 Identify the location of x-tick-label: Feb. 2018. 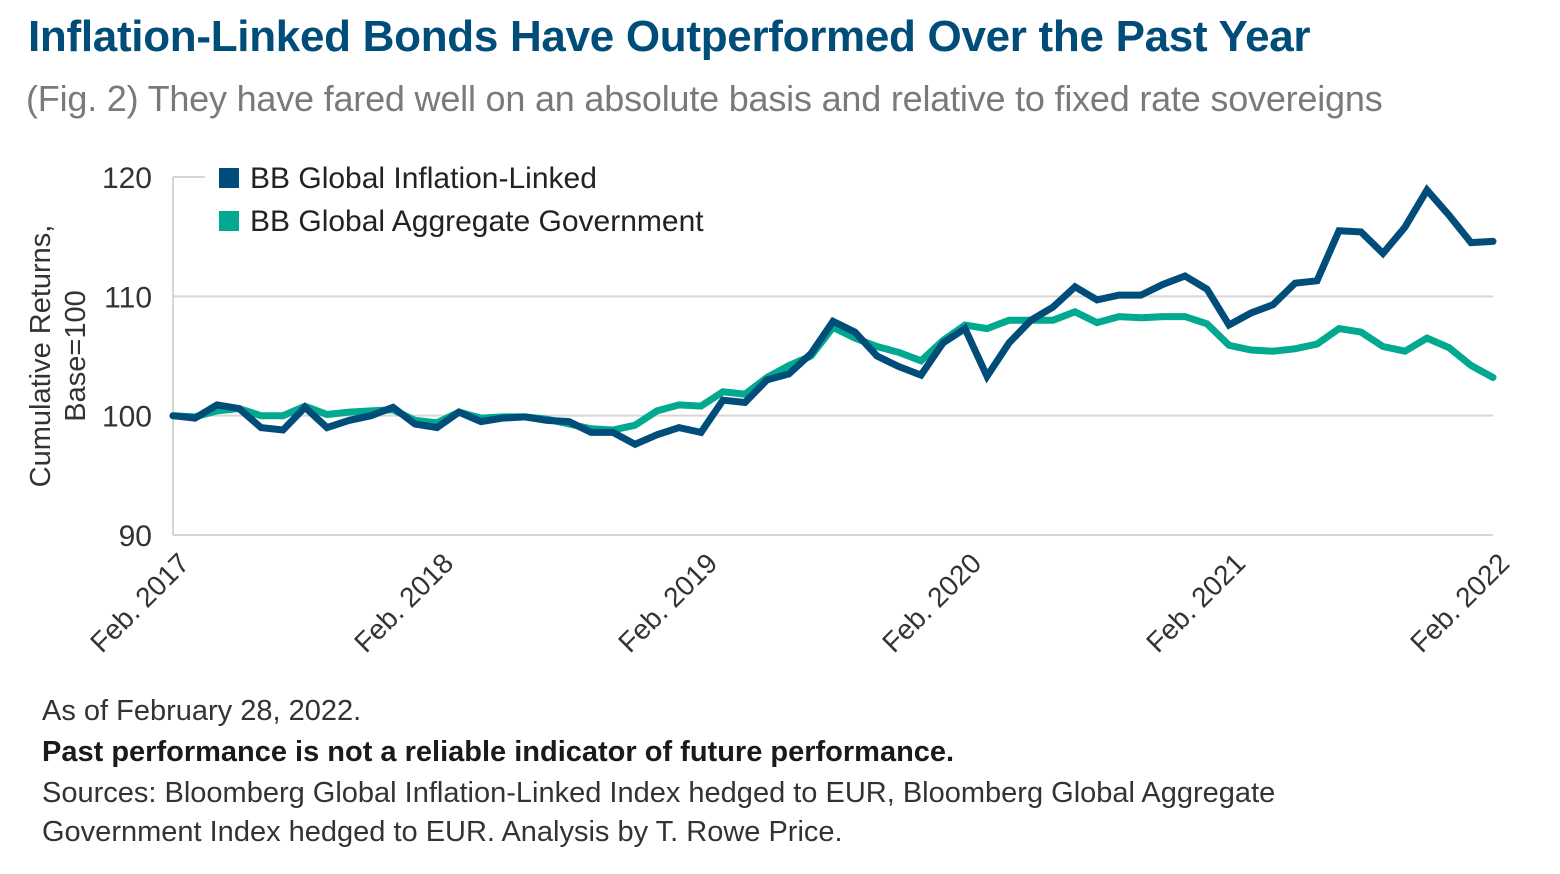
(403, 602).